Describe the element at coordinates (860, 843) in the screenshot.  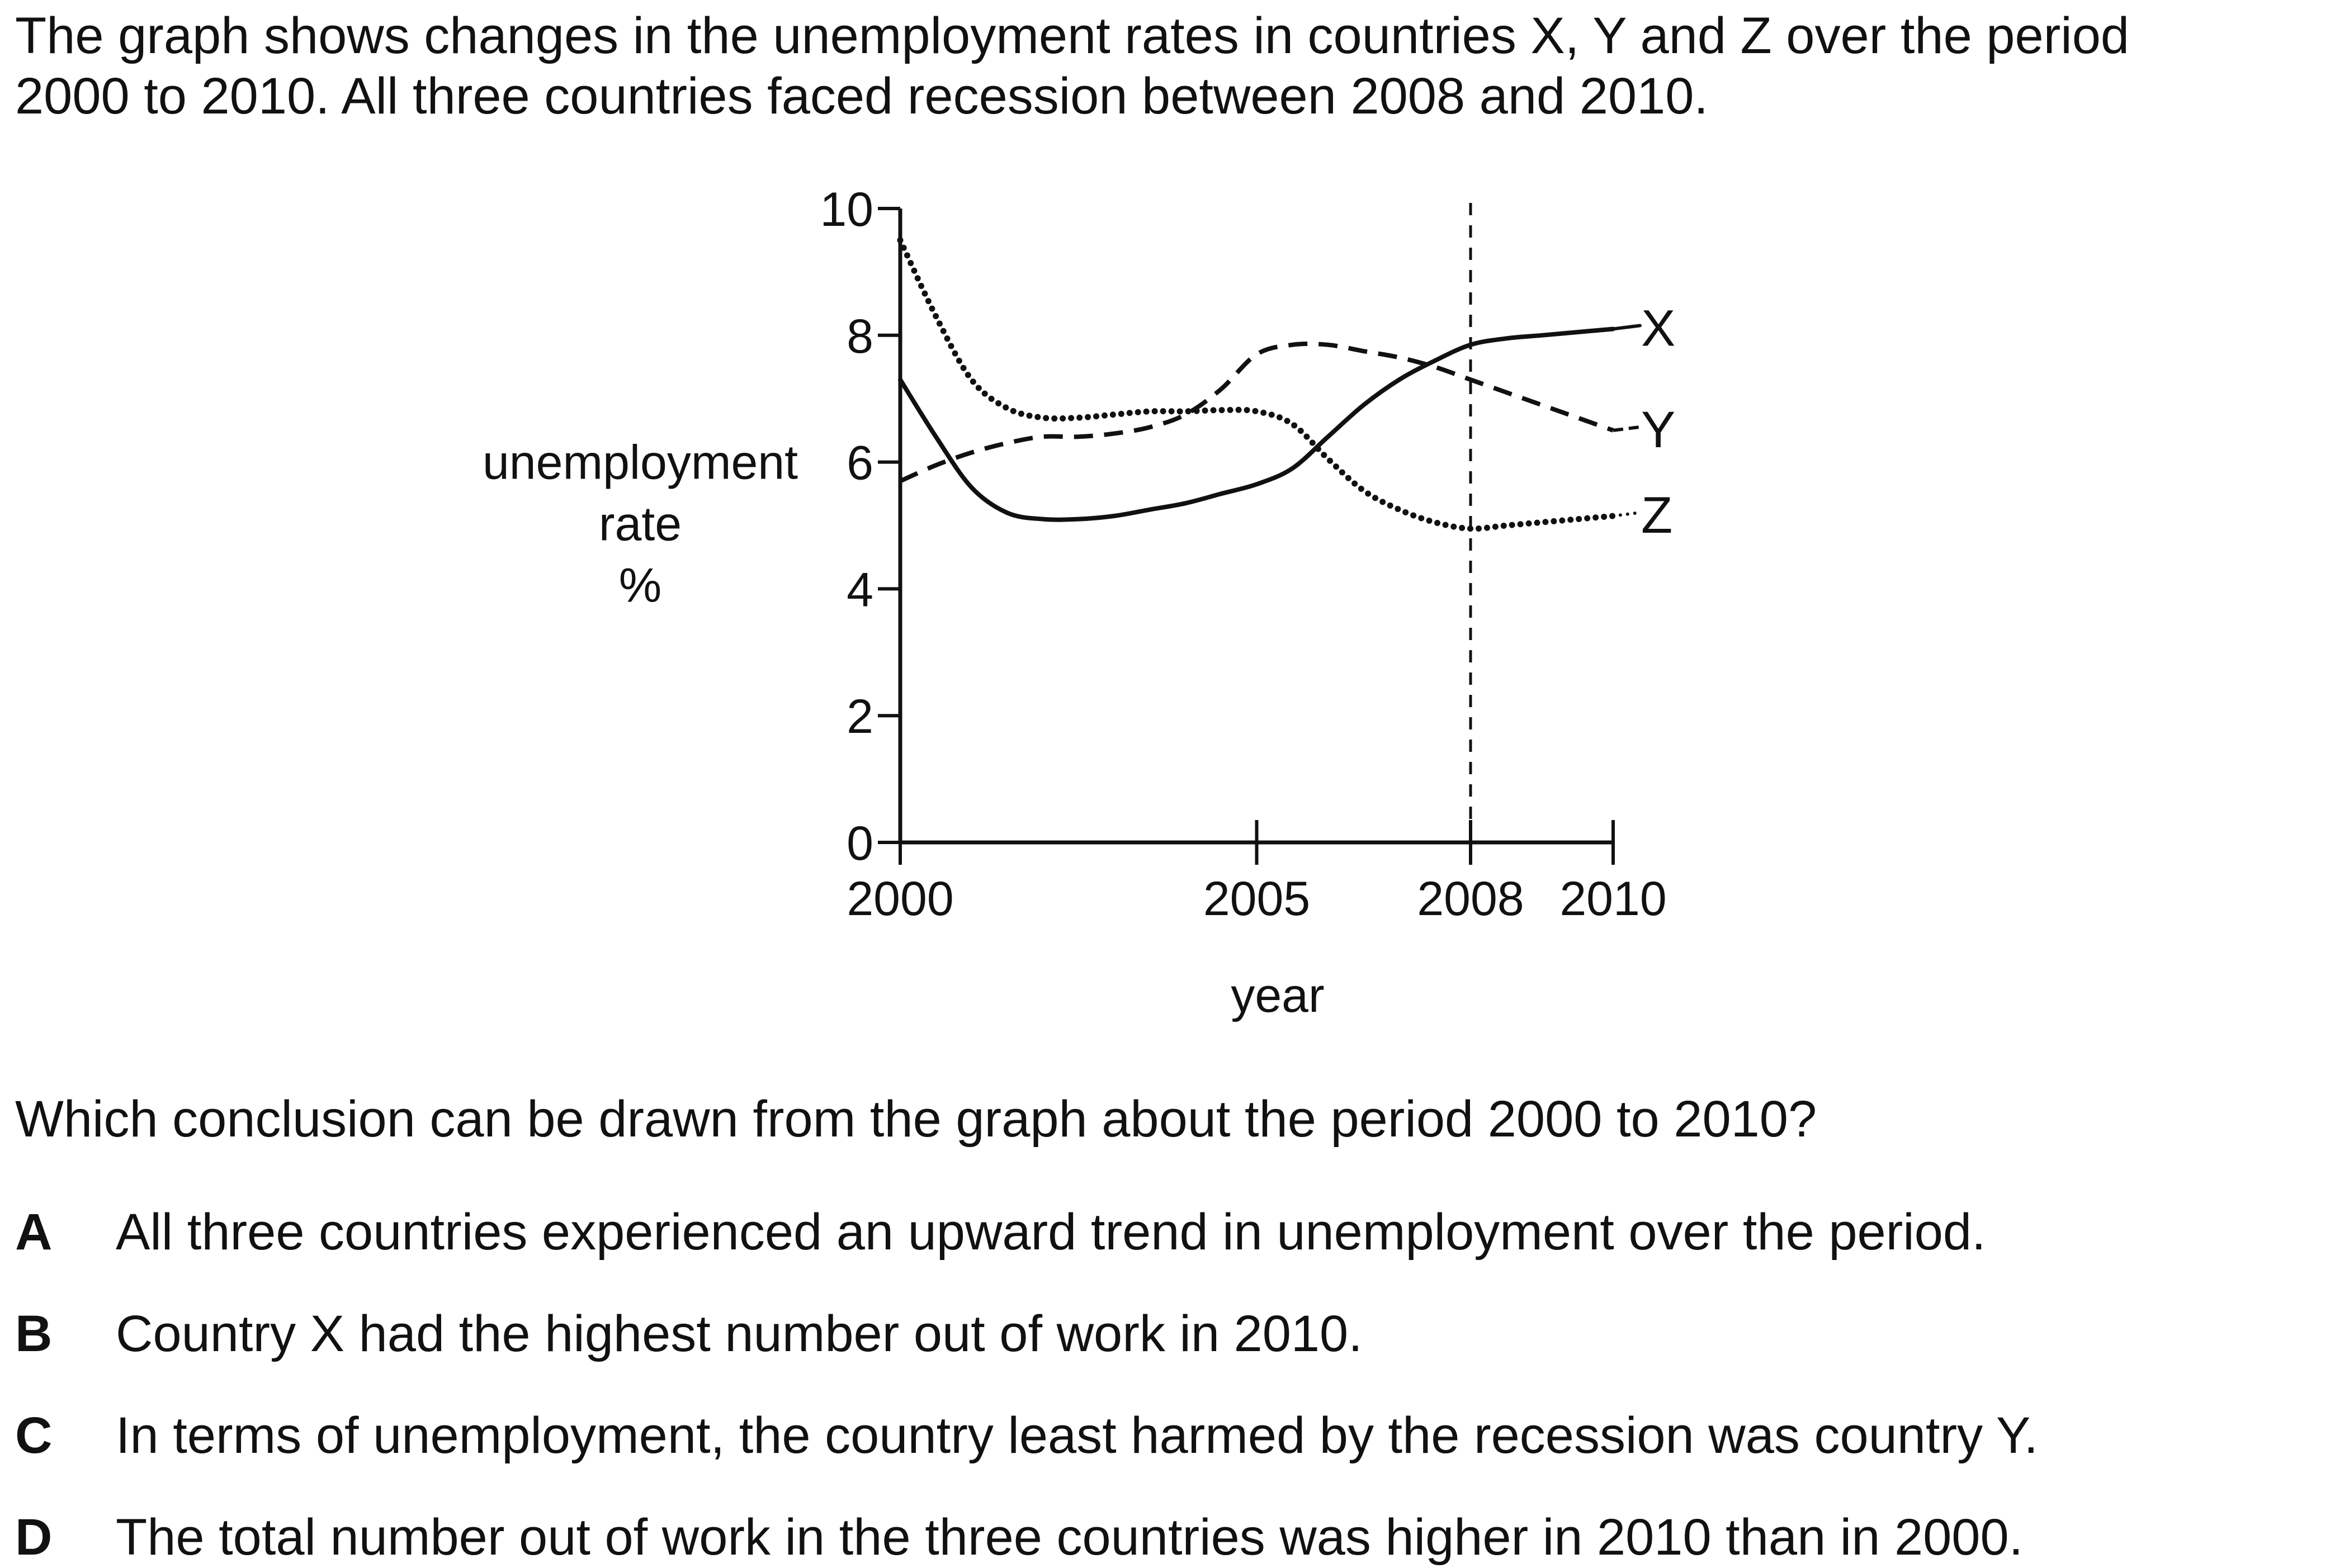
I see `y-tick-label: 0` at that location.